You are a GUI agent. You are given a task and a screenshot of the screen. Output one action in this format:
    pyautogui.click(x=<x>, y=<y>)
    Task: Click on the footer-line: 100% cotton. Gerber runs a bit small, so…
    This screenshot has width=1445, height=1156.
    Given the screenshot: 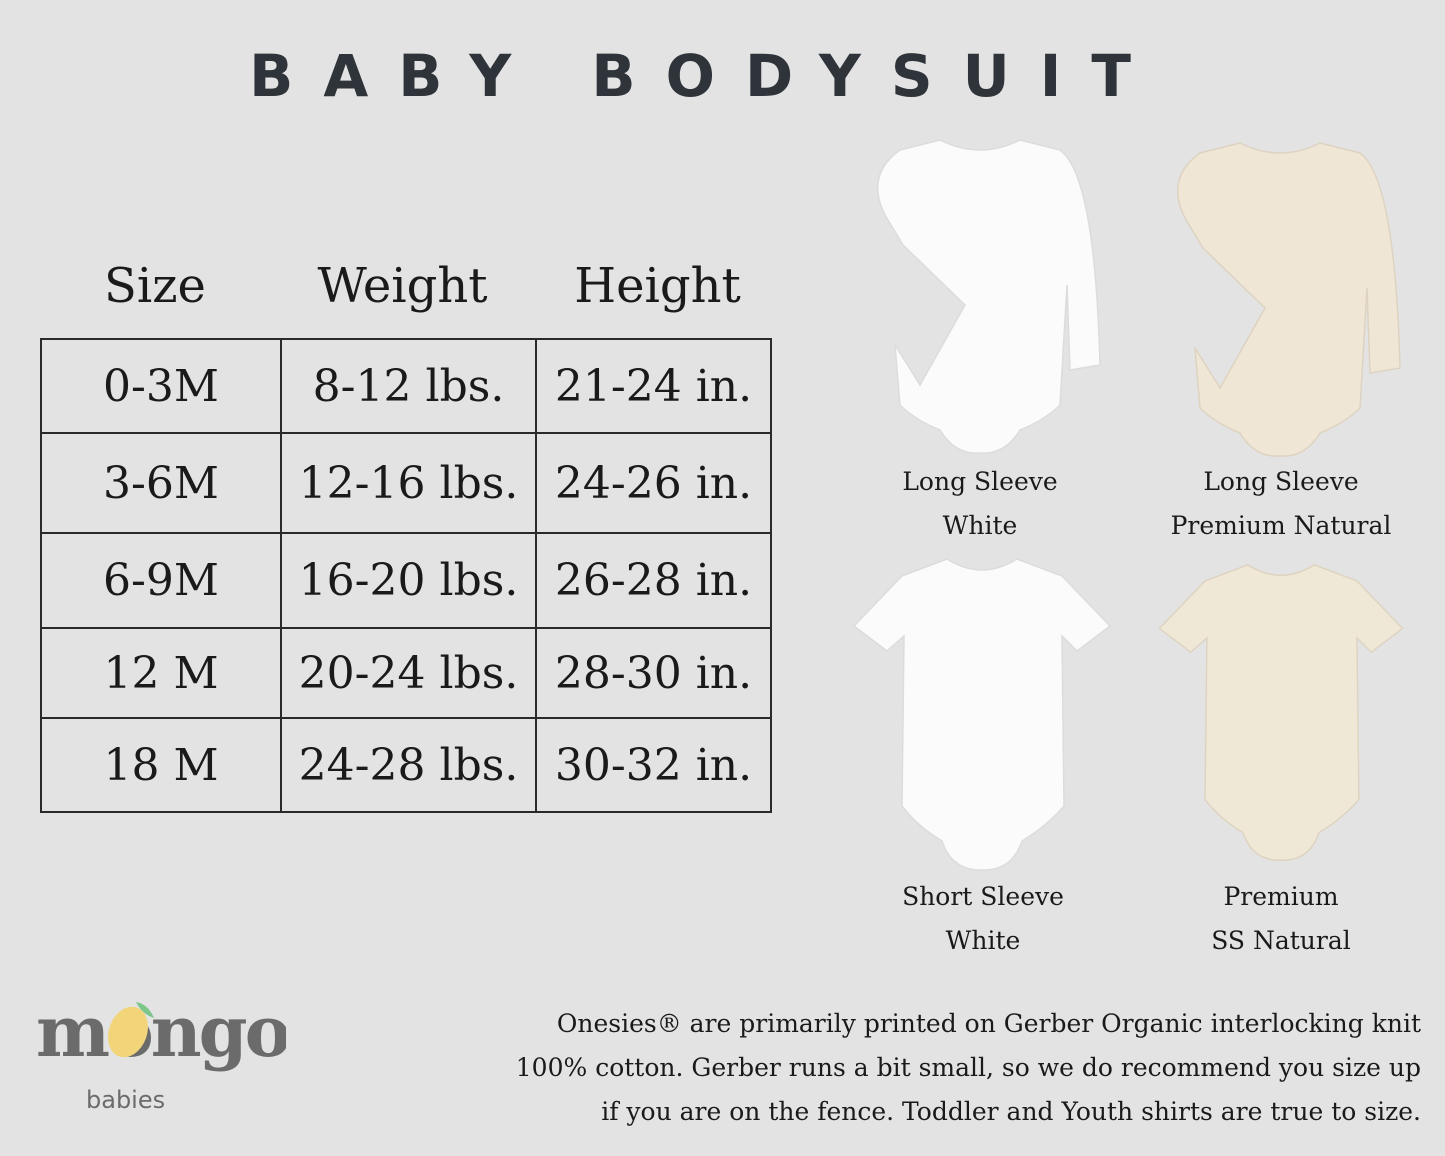 What is the action you would take?
    pyautogui.click(x=968, y=1067)
    